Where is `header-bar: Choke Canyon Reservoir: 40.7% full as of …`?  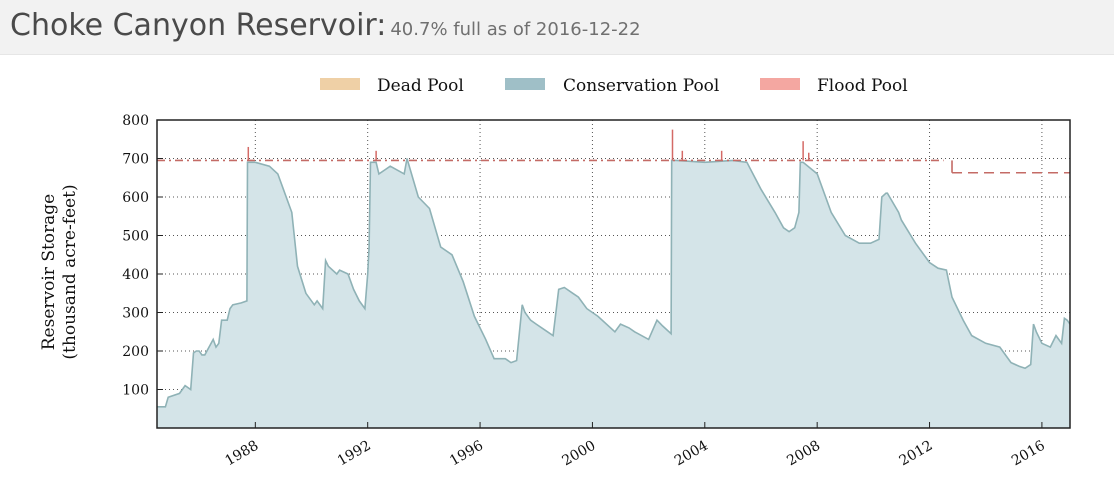
header-bar: Choke Canyon Reservoir: 40.7% full as of … is located at coordinates (557, 27).